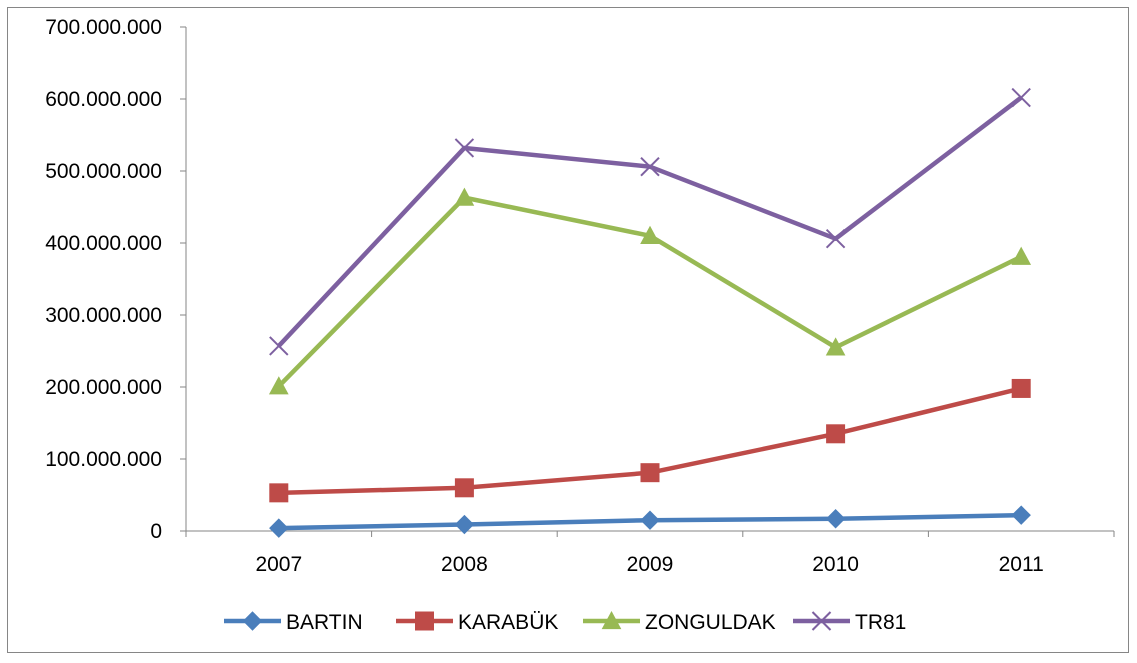 The height and width of the screenshot is (663, 1137). I want to click on y-tick-label: 100.000.000, so click(103, 459).